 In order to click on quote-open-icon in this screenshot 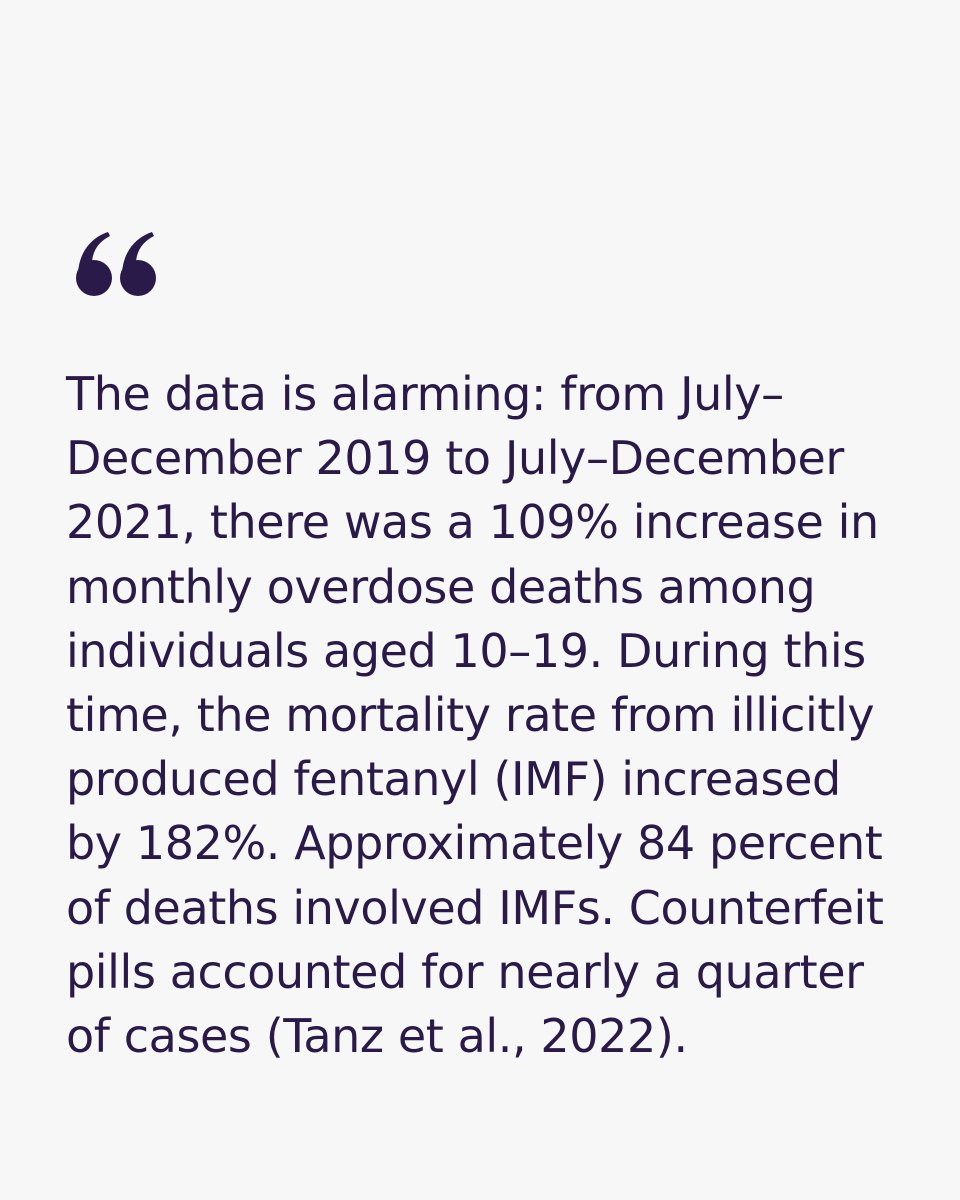, I will do `click(116, 264)`.